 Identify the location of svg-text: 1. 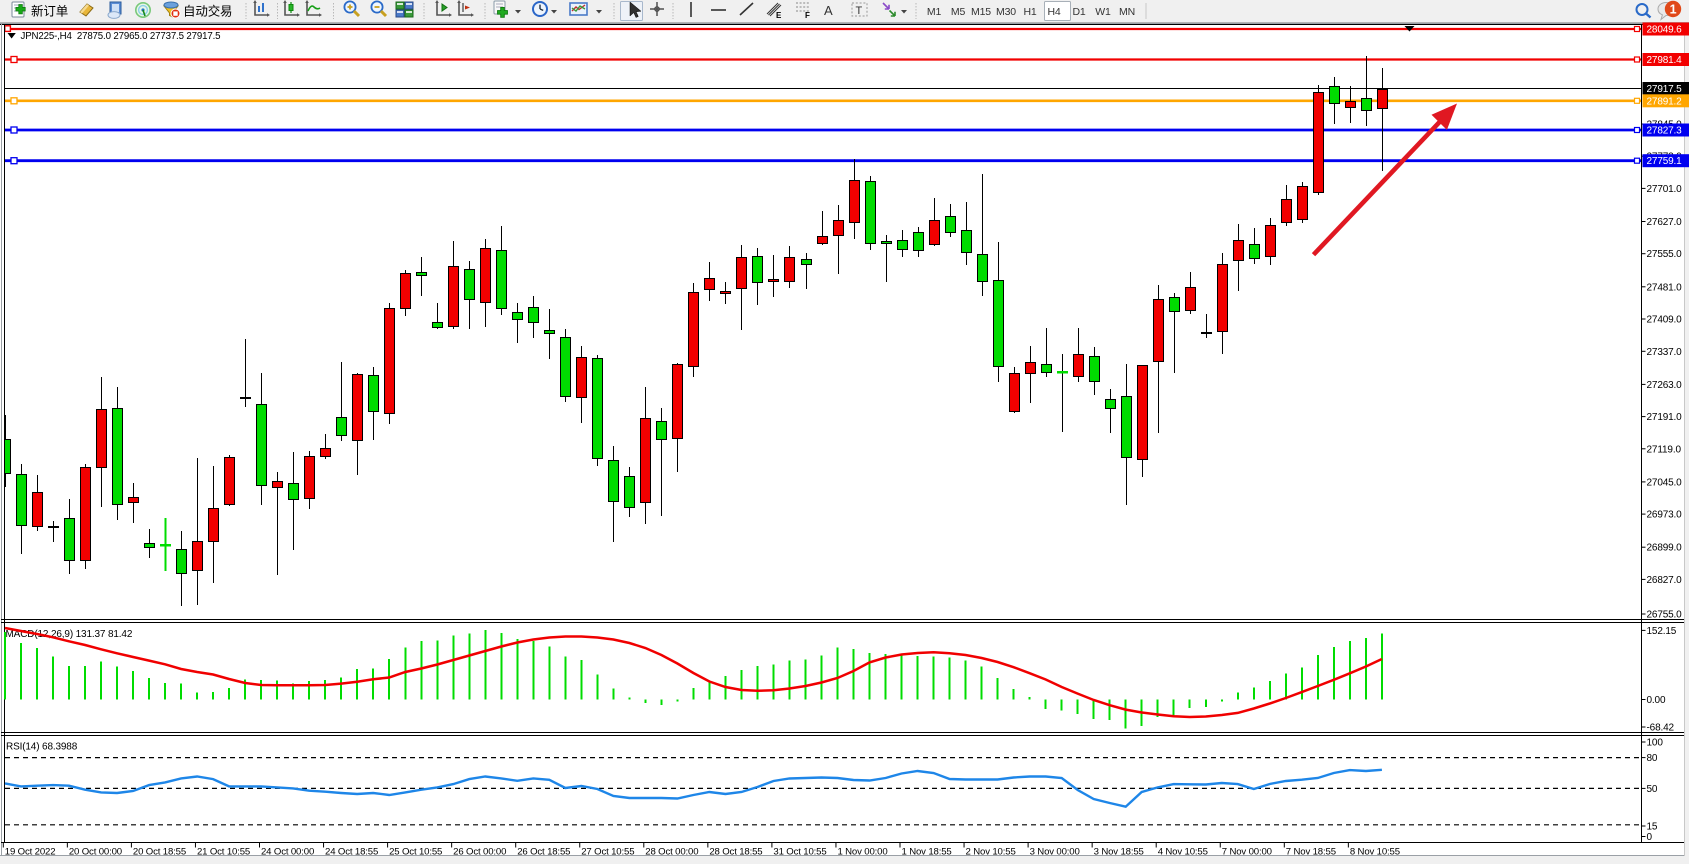
(1673, 10).